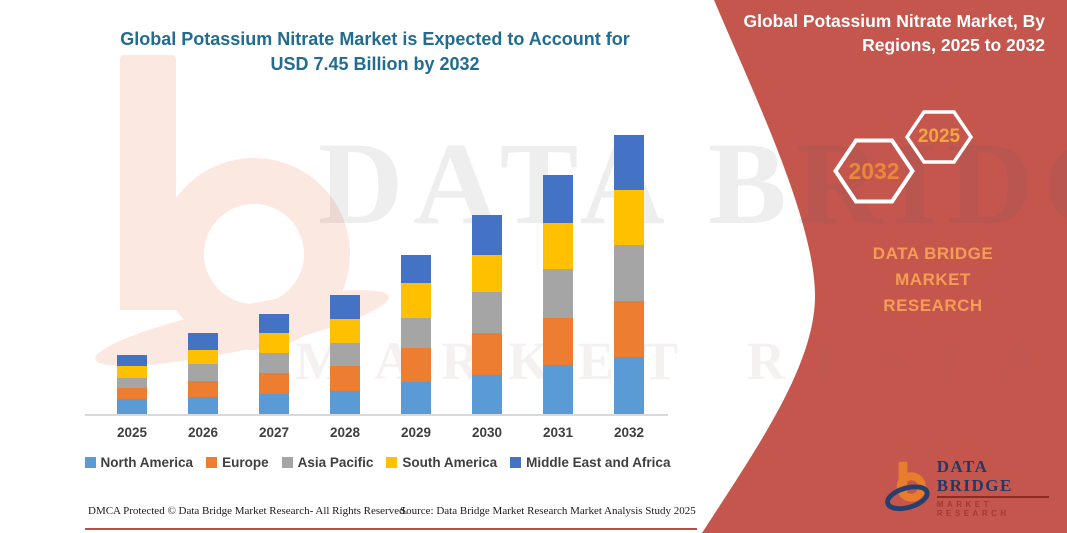 This screenshot has height=533, width=1067. Describe the element at coordinates (203, 342) in the screenshot. I see `bar-segment-2026-middle-east-and-africa` at that location.